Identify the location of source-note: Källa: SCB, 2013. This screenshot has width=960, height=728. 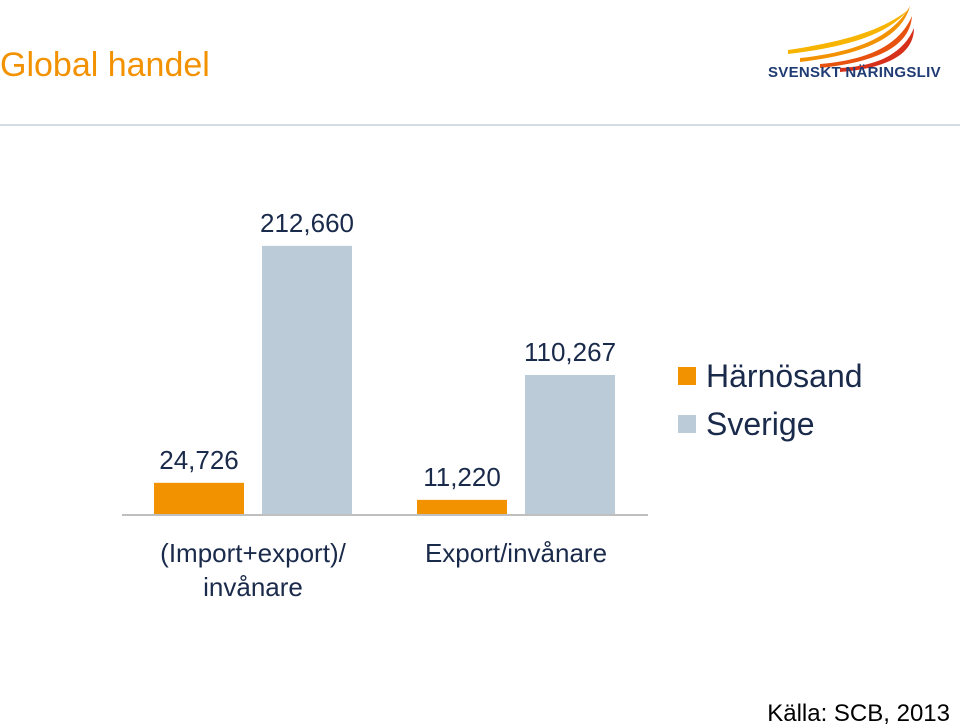
(858, 713).